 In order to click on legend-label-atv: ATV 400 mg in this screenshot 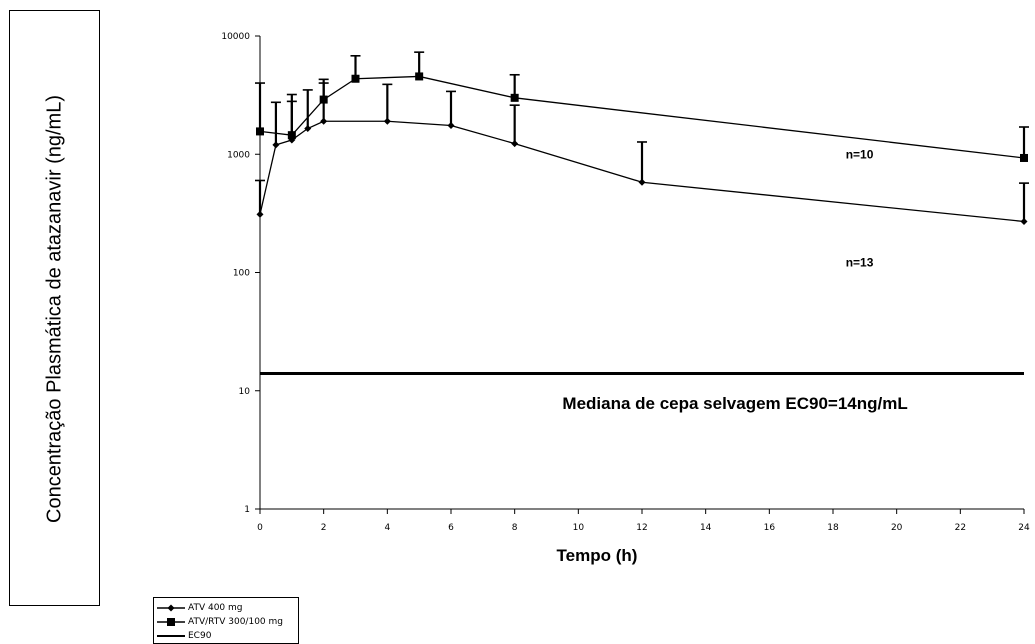, I will do `click(215, 607)`.